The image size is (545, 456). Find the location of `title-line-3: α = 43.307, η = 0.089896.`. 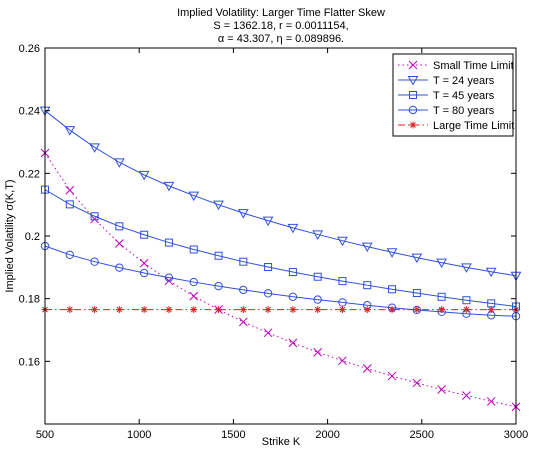

title-line-3: α = 43.307, η = 0.089896. is located at coordinates (281, 39).